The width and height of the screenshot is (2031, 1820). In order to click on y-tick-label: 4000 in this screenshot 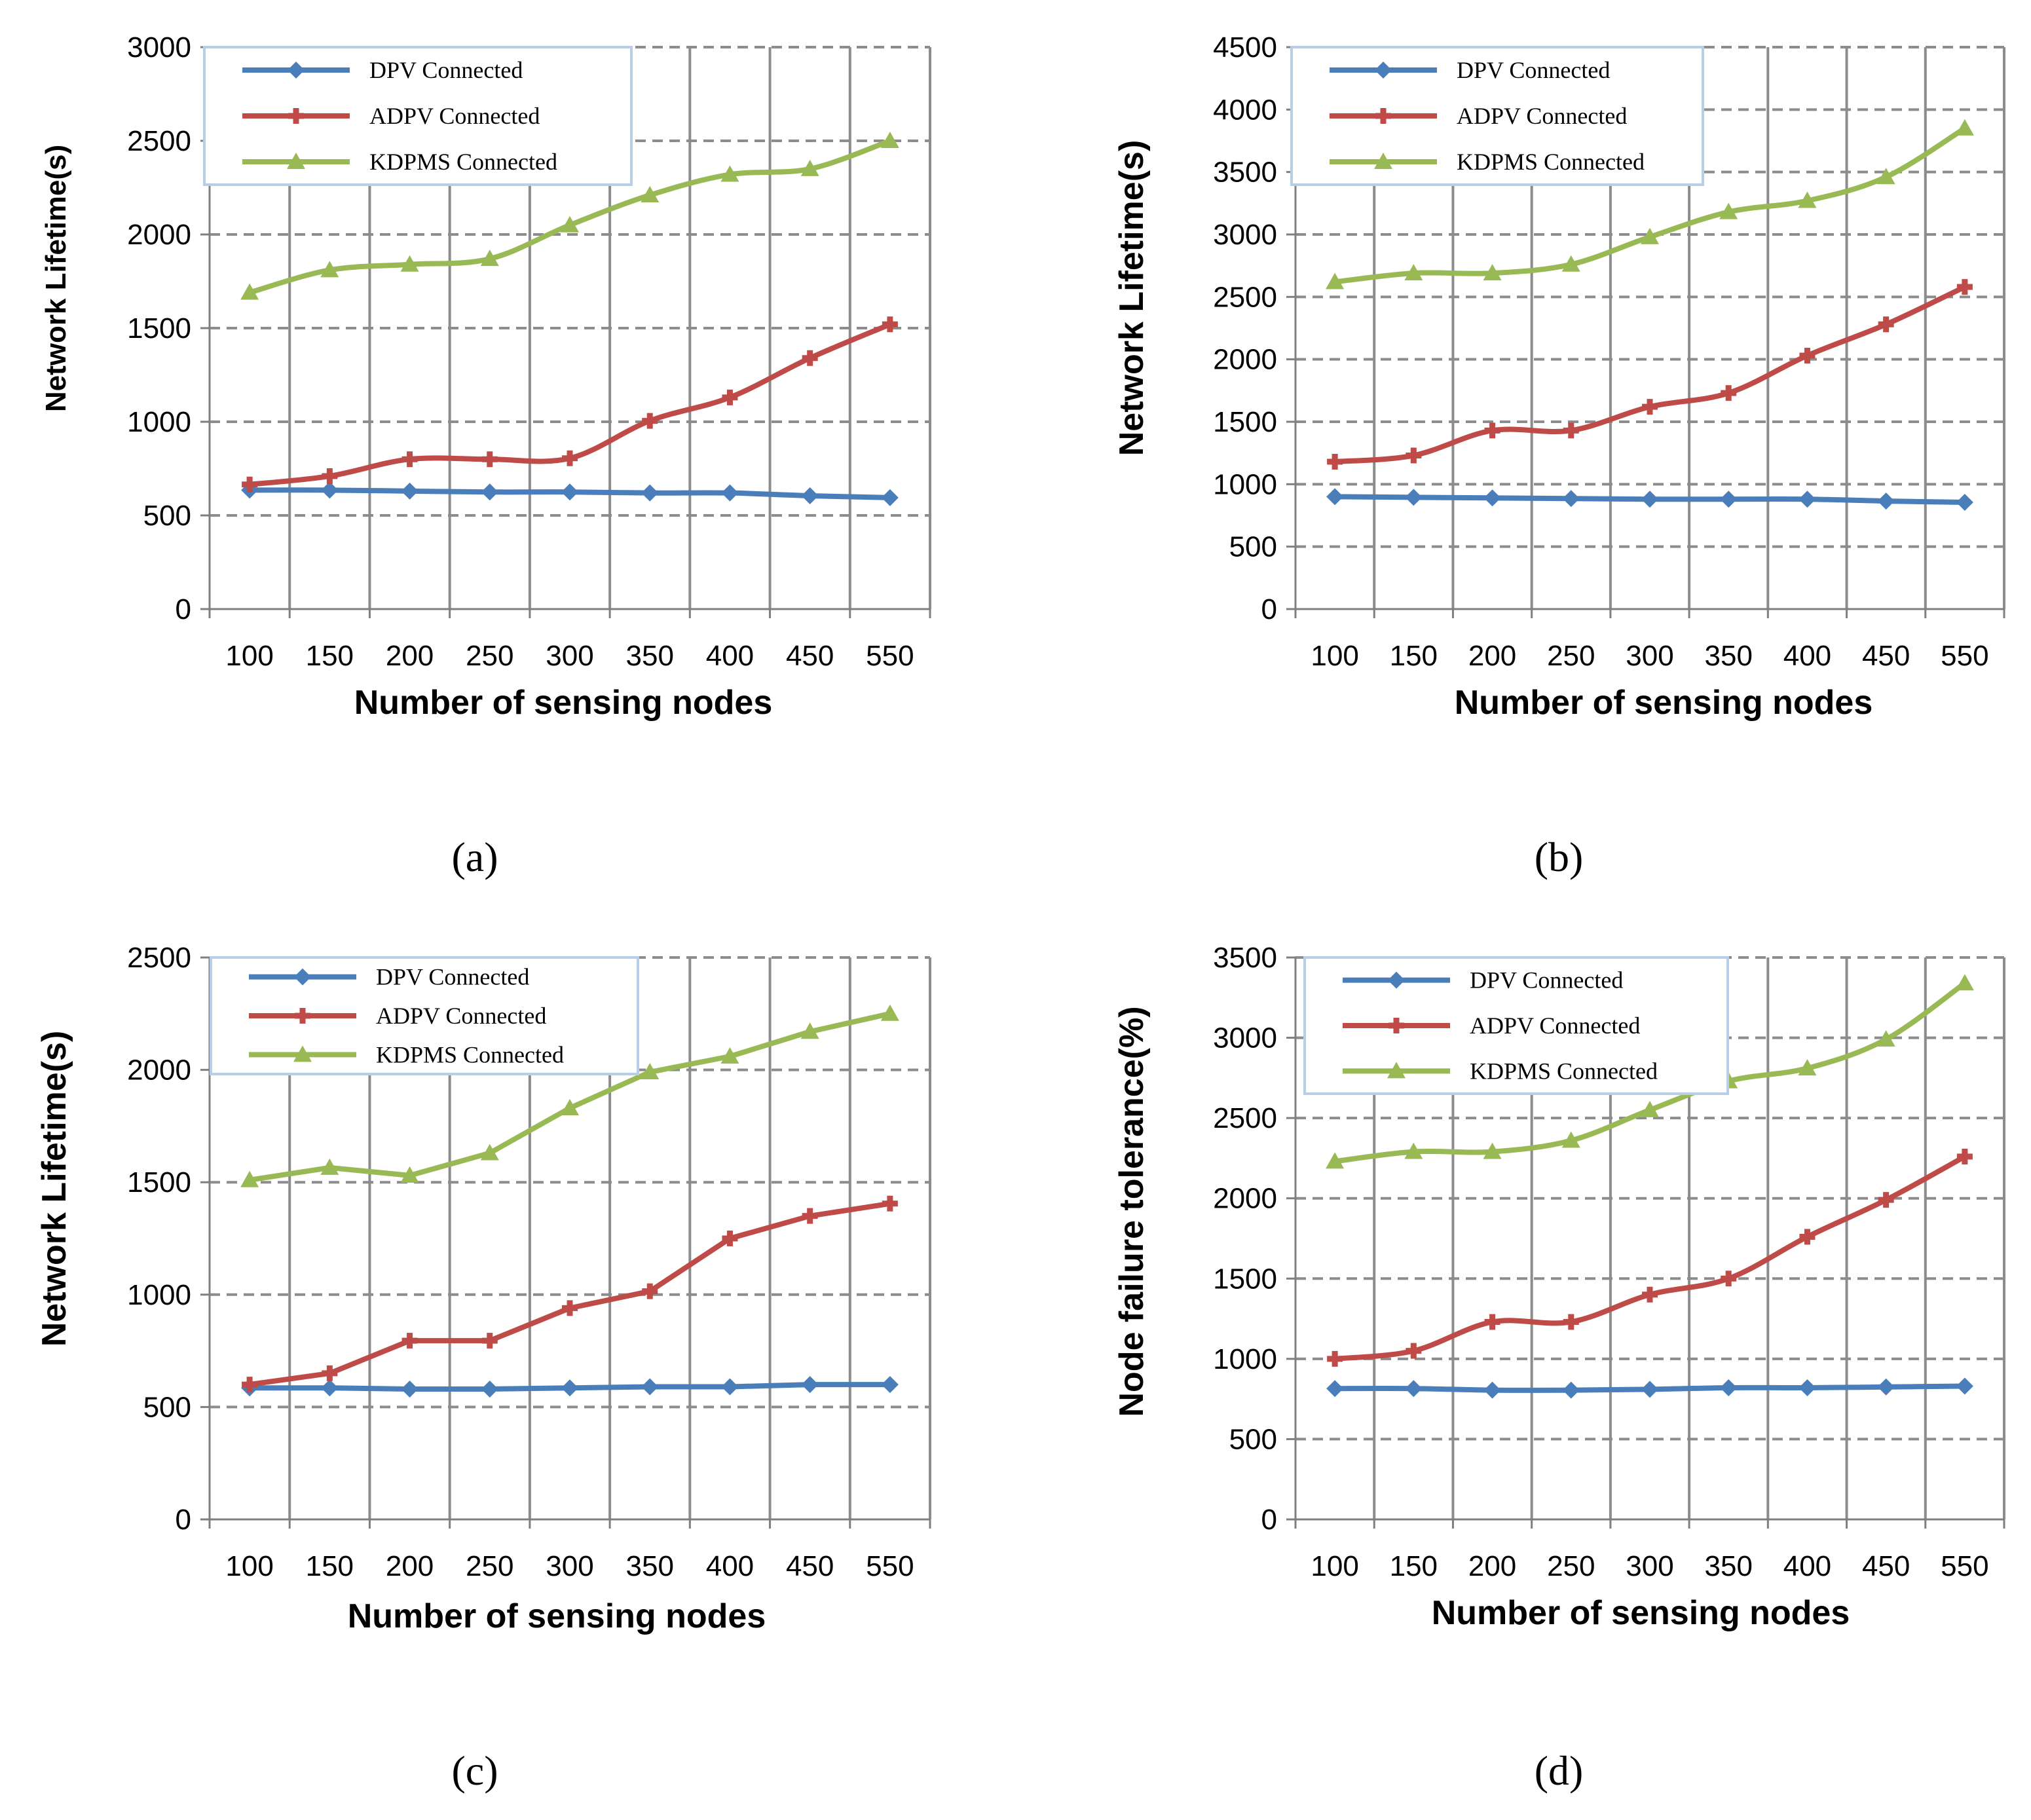, I will do `click(1245, 110)`.